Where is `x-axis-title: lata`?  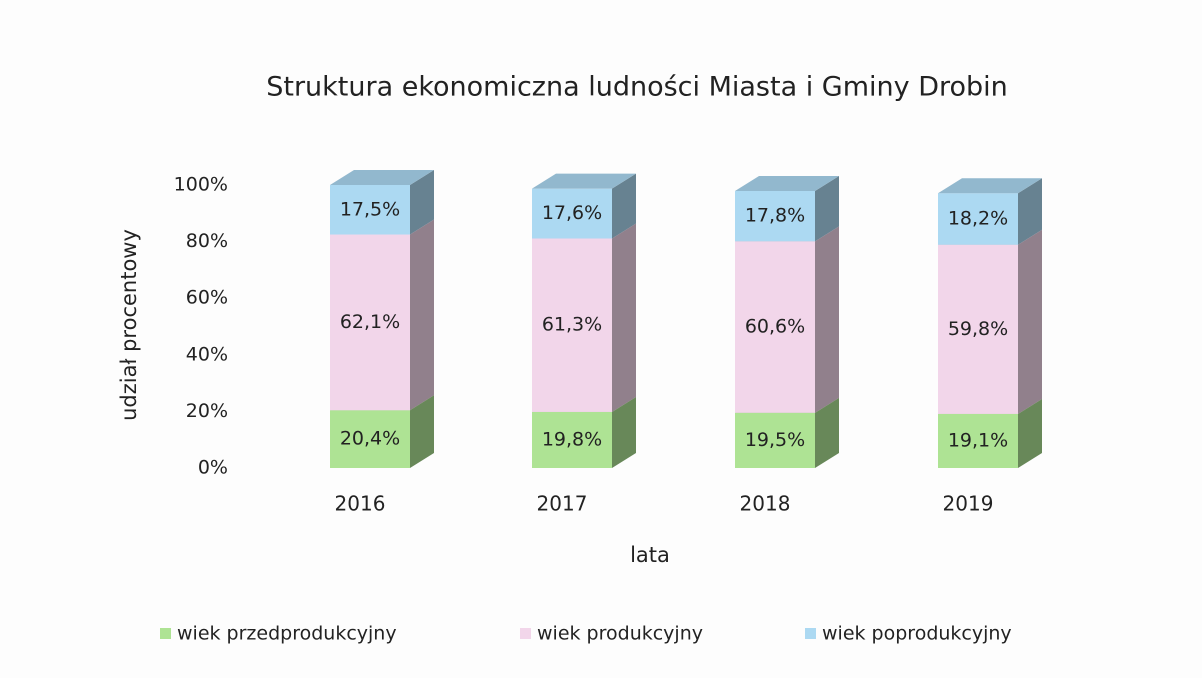 x-axis-title: lata is located at coordinates (650, 555).